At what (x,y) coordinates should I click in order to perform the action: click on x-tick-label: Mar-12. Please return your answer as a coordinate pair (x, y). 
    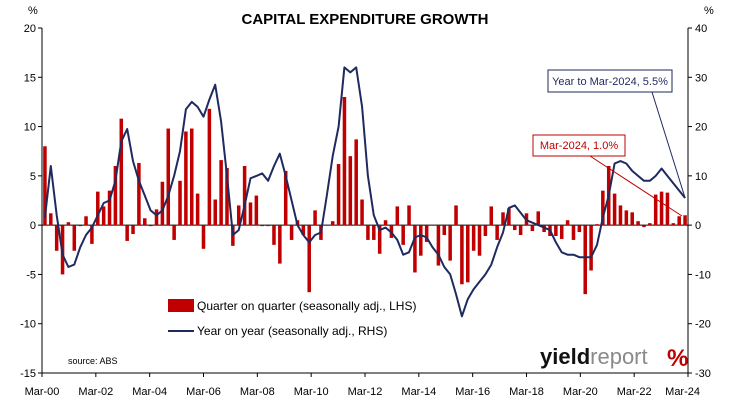
    Looking at the image, I should click on (365, 392).